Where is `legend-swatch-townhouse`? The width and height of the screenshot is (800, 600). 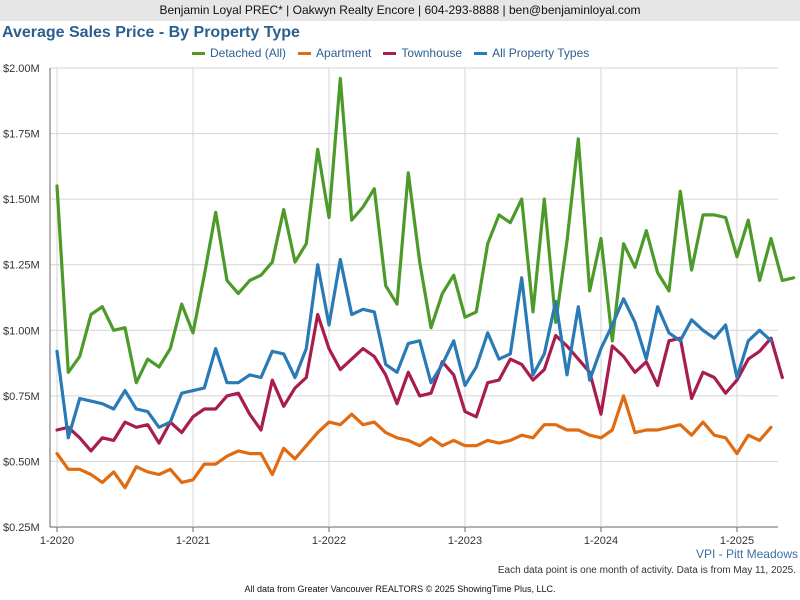 legend-swatch-townhouse is located at coordinates (390, 53).